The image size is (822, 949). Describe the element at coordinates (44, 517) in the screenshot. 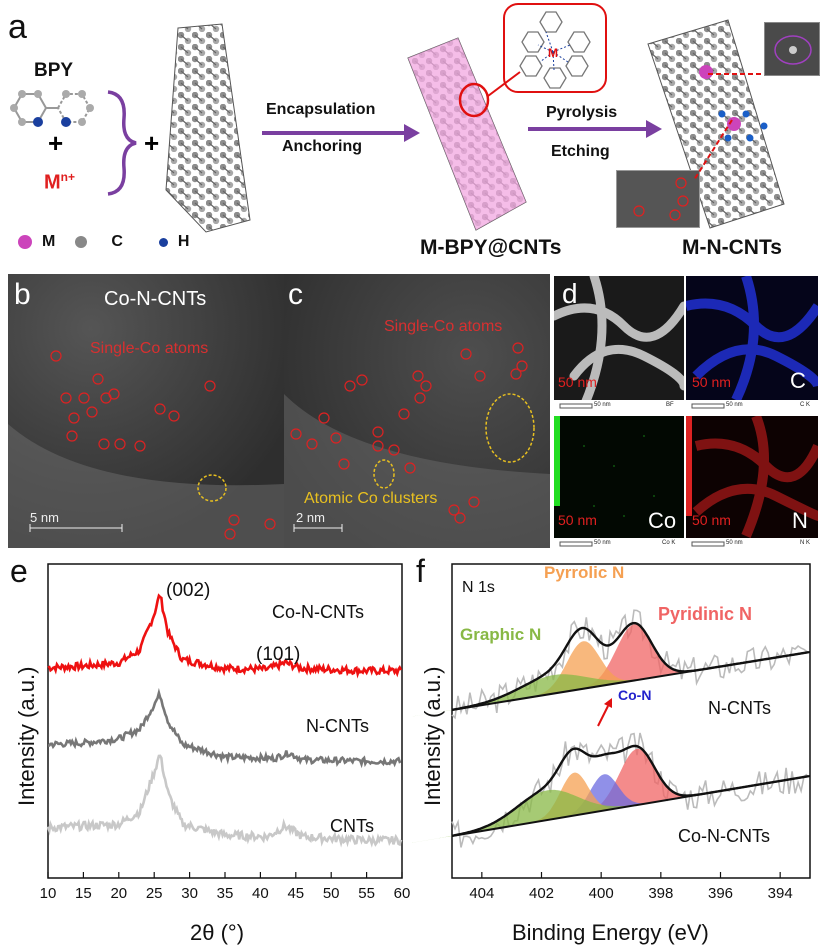

I see `panel-b-scalebar: 5 nm` at that location.